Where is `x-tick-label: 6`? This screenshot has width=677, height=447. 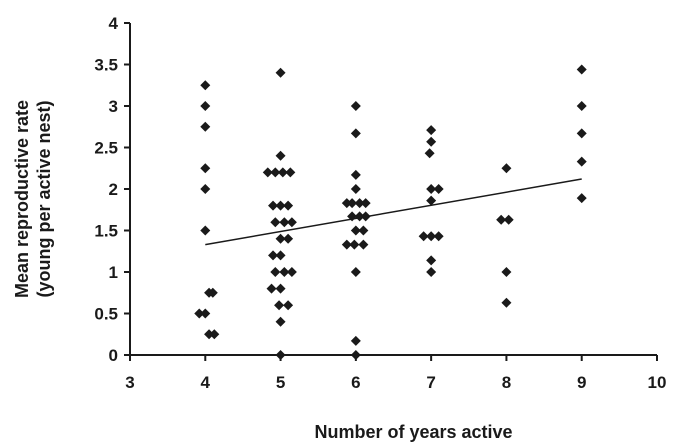 x-tick-label: 6 is located at coordinates (355, 382).